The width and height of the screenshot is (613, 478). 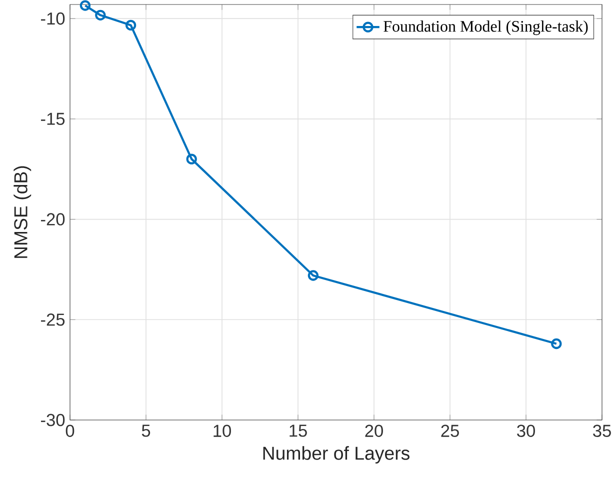 What do you see at coordinates (486, 28) in the screenshot?
I see `legend-label: Foundation Model (Single-task)` at bounding box center [486, 28].